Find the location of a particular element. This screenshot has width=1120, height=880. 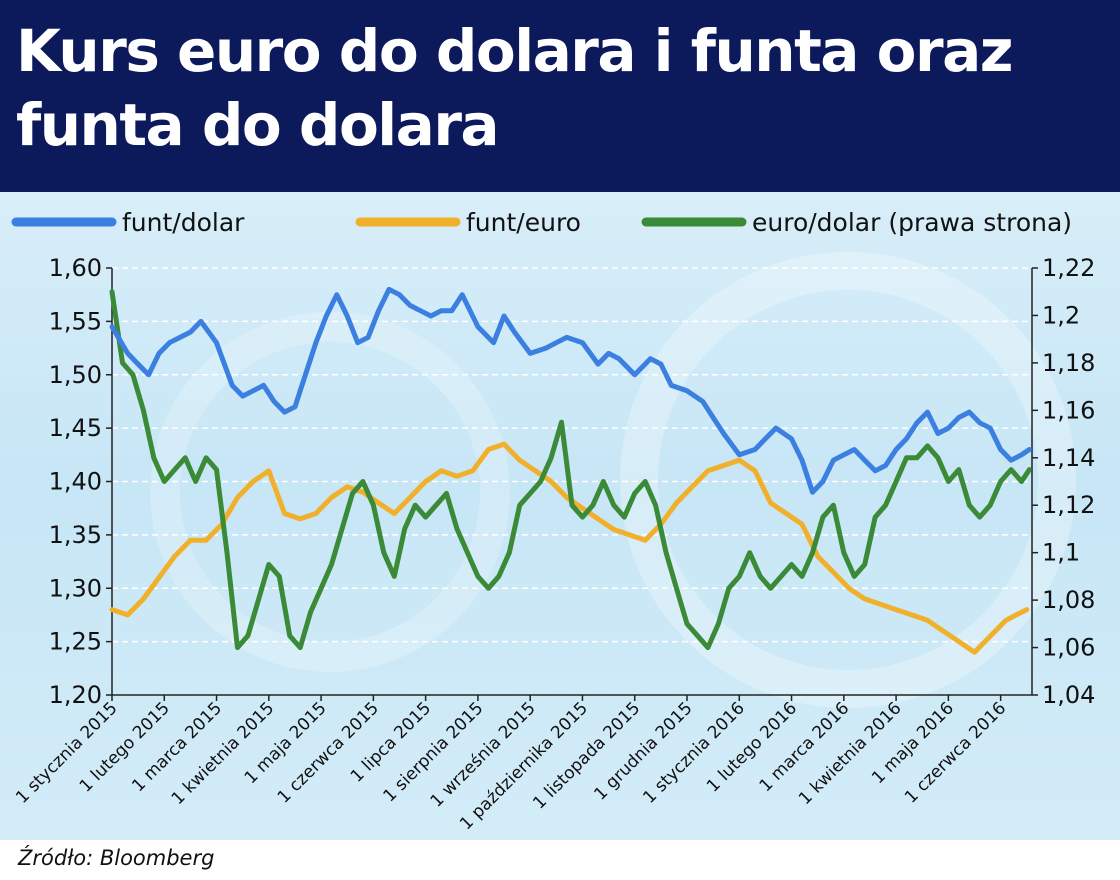

right-tick-label: 1,12 is located at coordinates (1068, 505).